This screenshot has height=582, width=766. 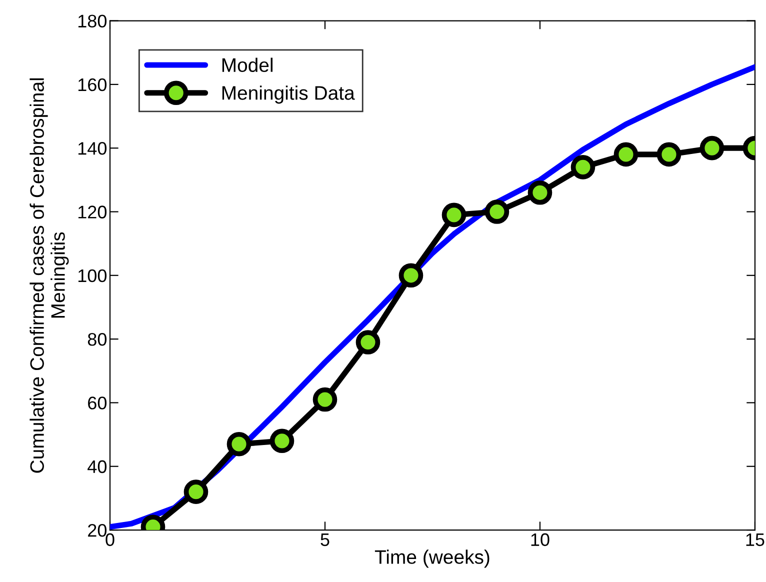 What do you see at coordinates (92, 275) in the screenshot?
I see `y-tick-label: 100` at bounding box center [92, 275].